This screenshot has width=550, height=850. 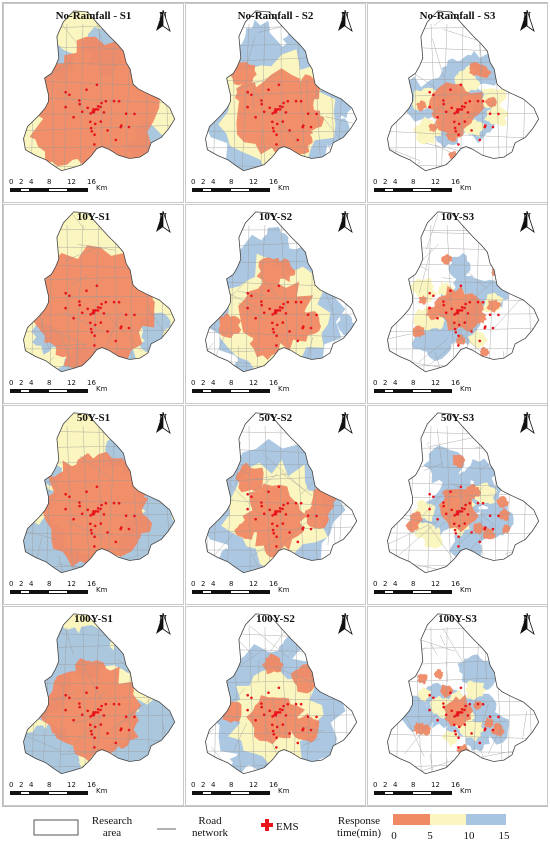 What do you see at coordinates (430, 836) in the screenshot?
I see `tick-5: 5` at bounding box center [430, 836].